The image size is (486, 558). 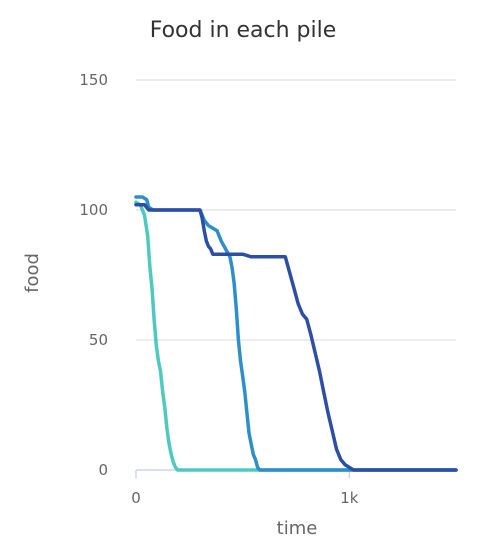 What do you see at coordinates (93, 275) in the screenshot?
I see `y-axis-ticks: 0 50 100 150` at bounding box center [93, 275].